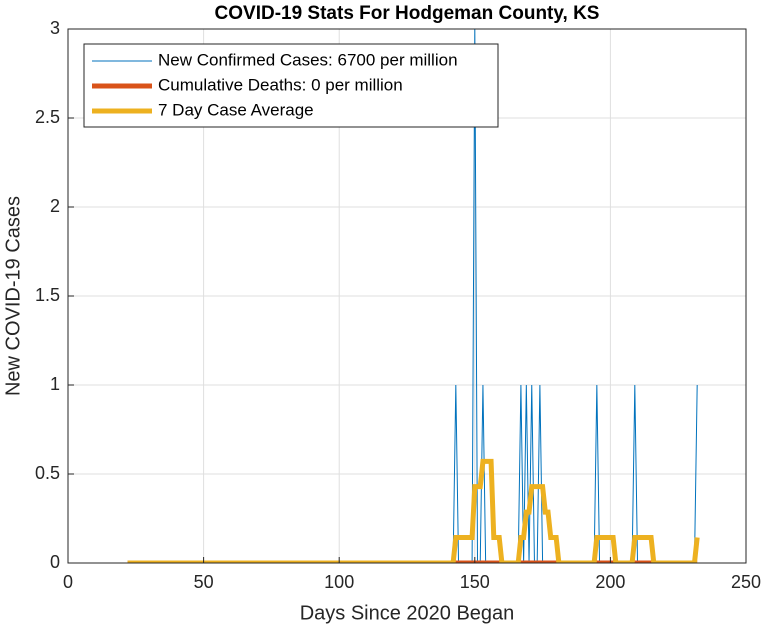 The width and height of the screenshot is (766, 630). I want to click on y-tick-label: 2.5, so click(47, 117).